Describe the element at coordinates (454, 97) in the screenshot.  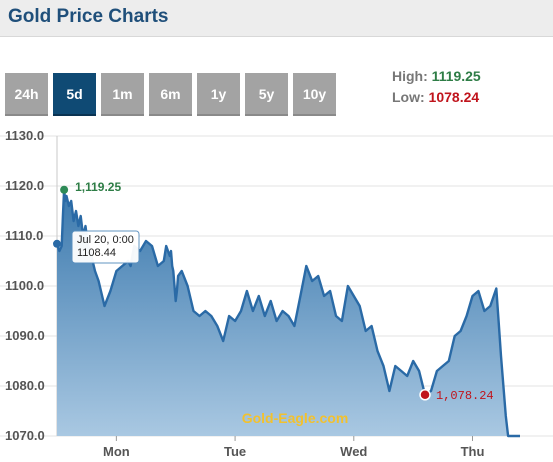
I see `low-value: 1078.24` at that location.